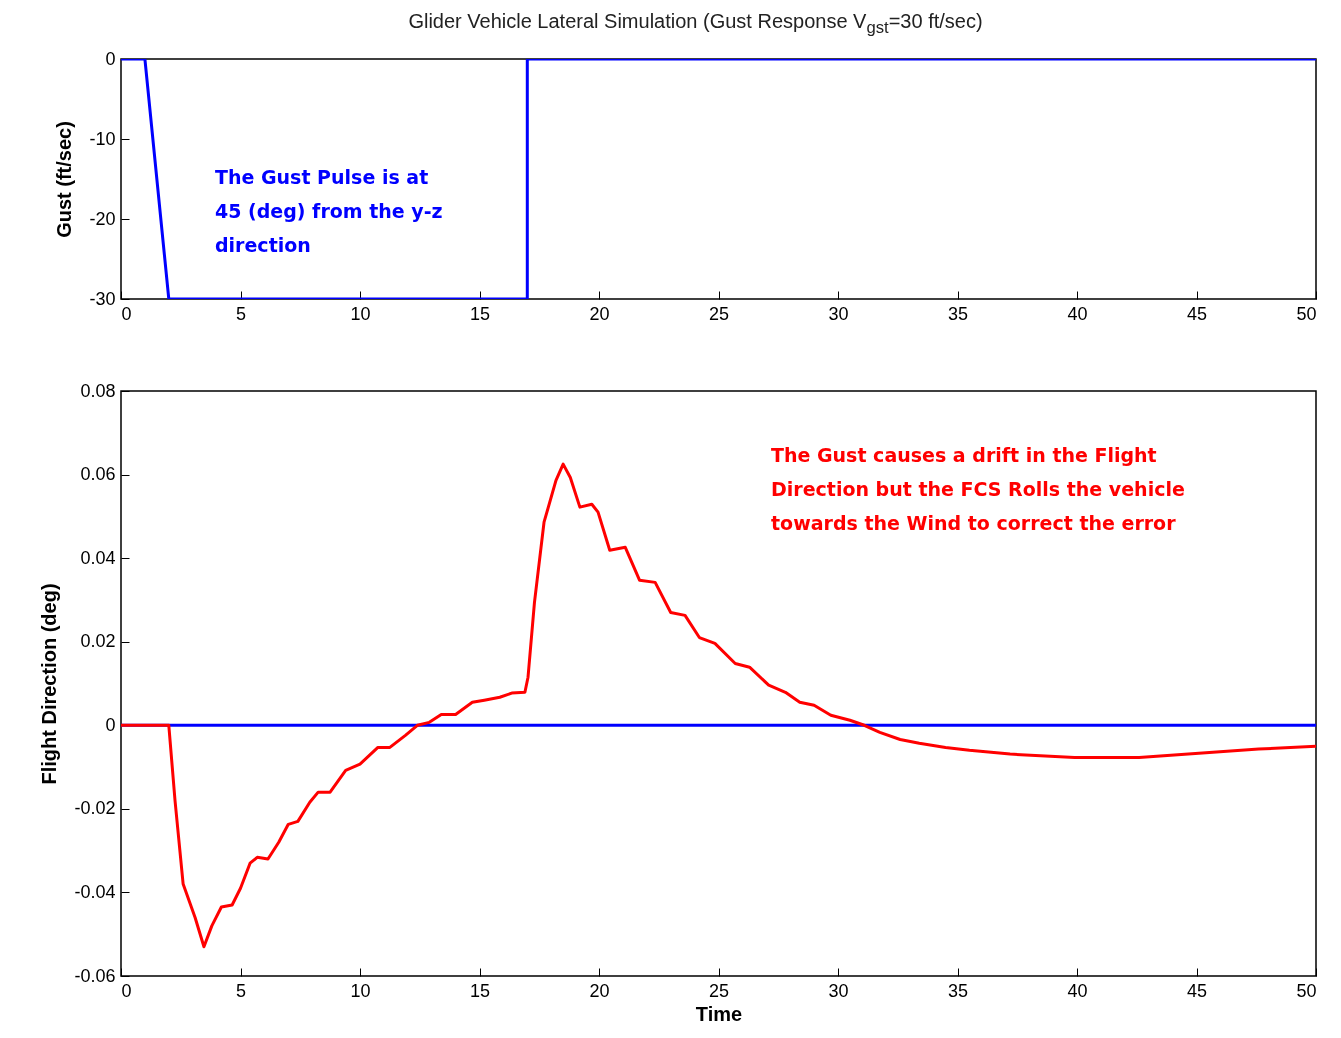  What do you see at coordinates (95, 891) in the screenshot?
I see `y-tick-label: -0.04` at bounding box center [95, 891].